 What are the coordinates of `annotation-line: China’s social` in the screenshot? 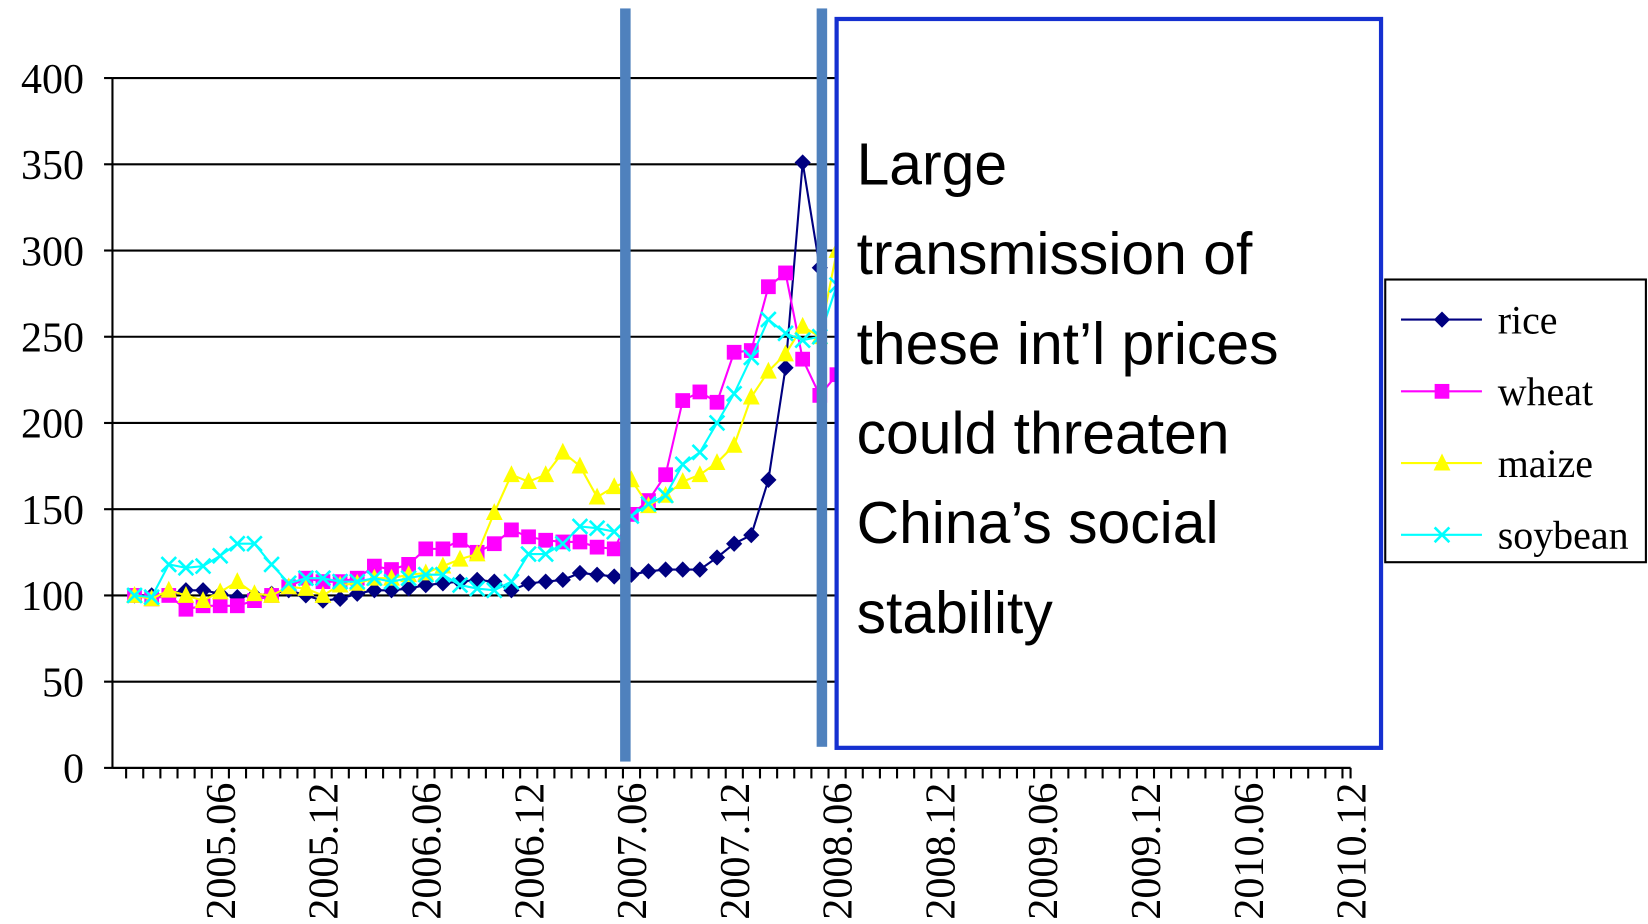 It's located at (1038, 523).